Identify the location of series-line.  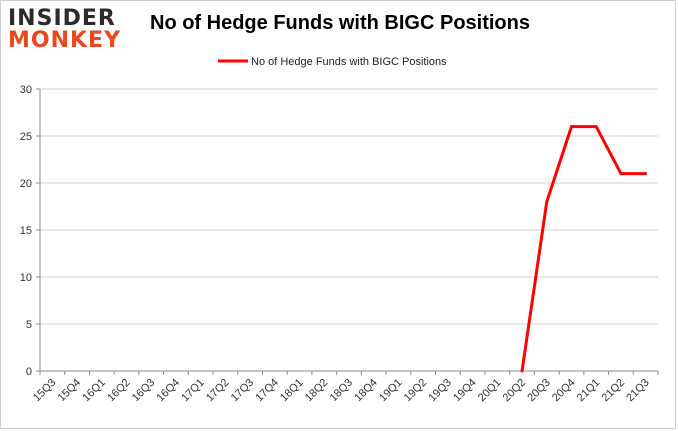
(583, 248).